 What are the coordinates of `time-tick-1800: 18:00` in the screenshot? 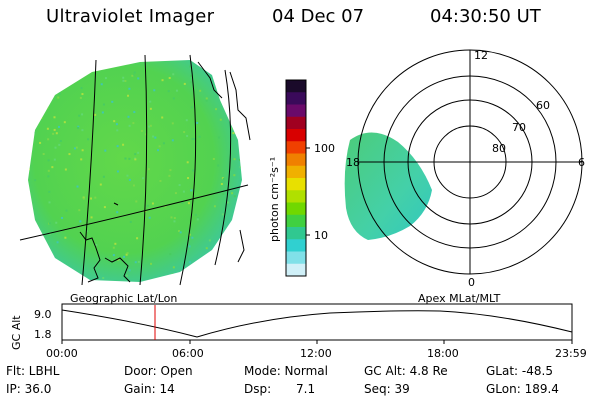 It's located at (443, 353).